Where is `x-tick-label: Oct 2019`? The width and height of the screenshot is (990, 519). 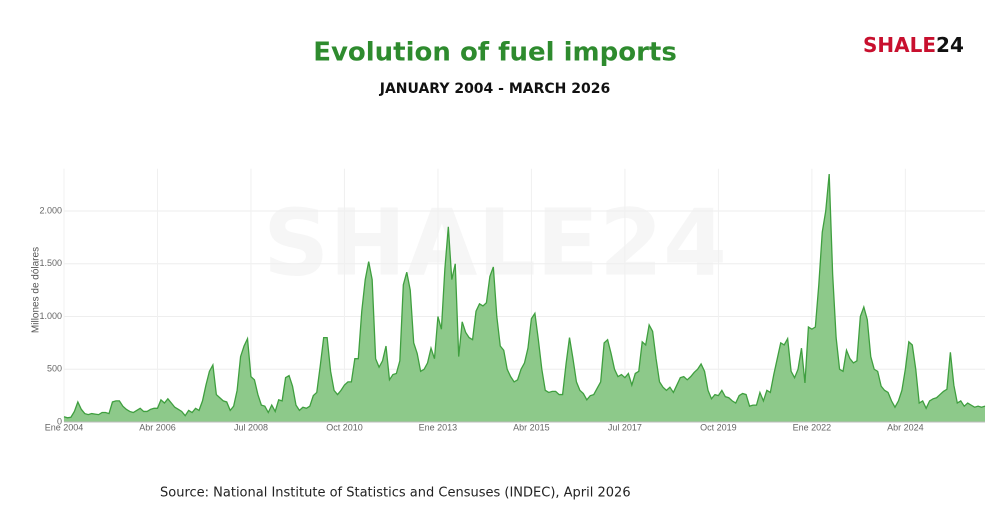 x-tick-label: Oct 2019 is located at coordinates (718, 427).